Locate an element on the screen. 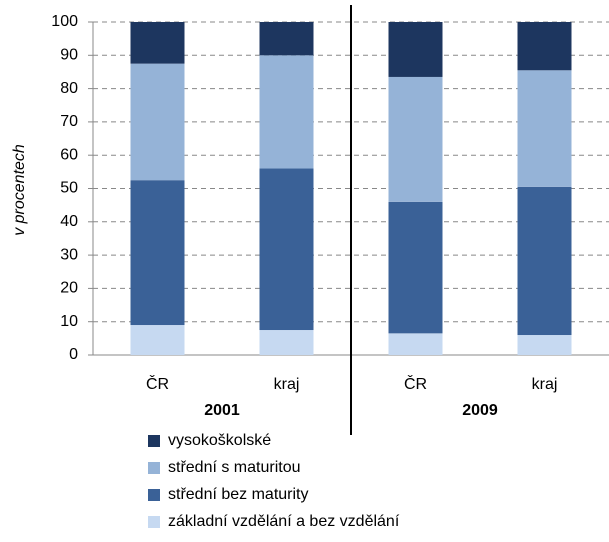 Image resolution: width=609 pixels, height=542 pixels. y-tick-label: 30 is located at coordinates (69, 254).